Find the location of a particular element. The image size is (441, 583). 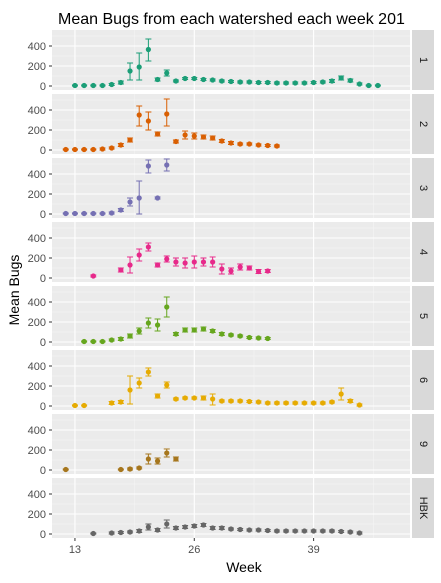

facet-strip-label: 3 is located at coordinates (423, 188).